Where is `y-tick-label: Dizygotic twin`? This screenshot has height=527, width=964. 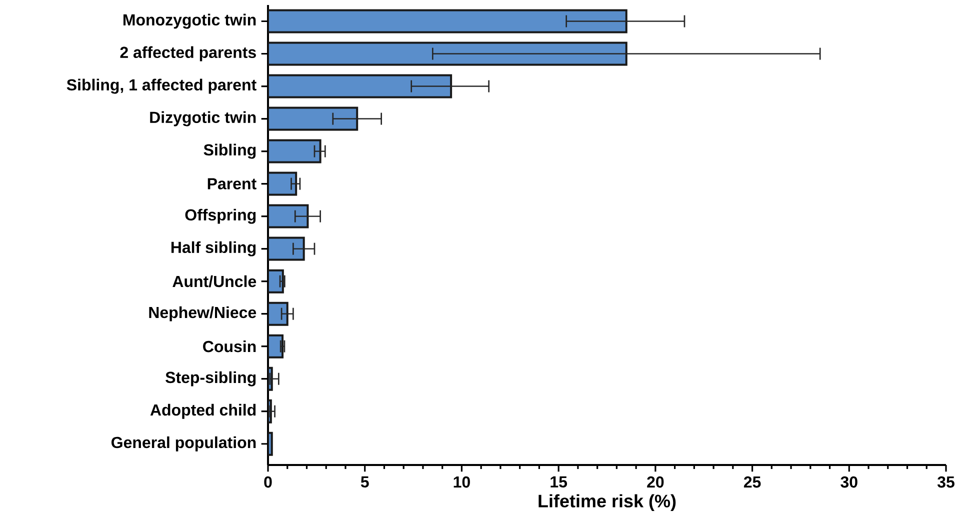
y-tick-label: Dizygotic twin is located at coordinates (203, 118).